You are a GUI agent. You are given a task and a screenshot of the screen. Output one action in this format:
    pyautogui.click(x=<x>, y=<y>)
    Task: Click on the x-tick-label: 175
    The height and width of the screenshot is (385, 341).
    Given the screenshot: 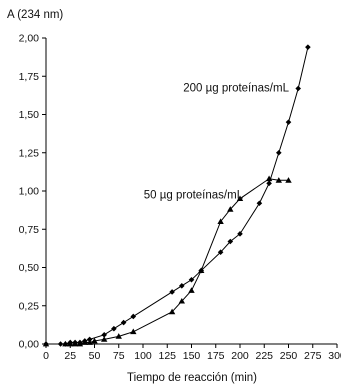 What is the action you would take?
    pyautogui.click(x=216, y=356)
    